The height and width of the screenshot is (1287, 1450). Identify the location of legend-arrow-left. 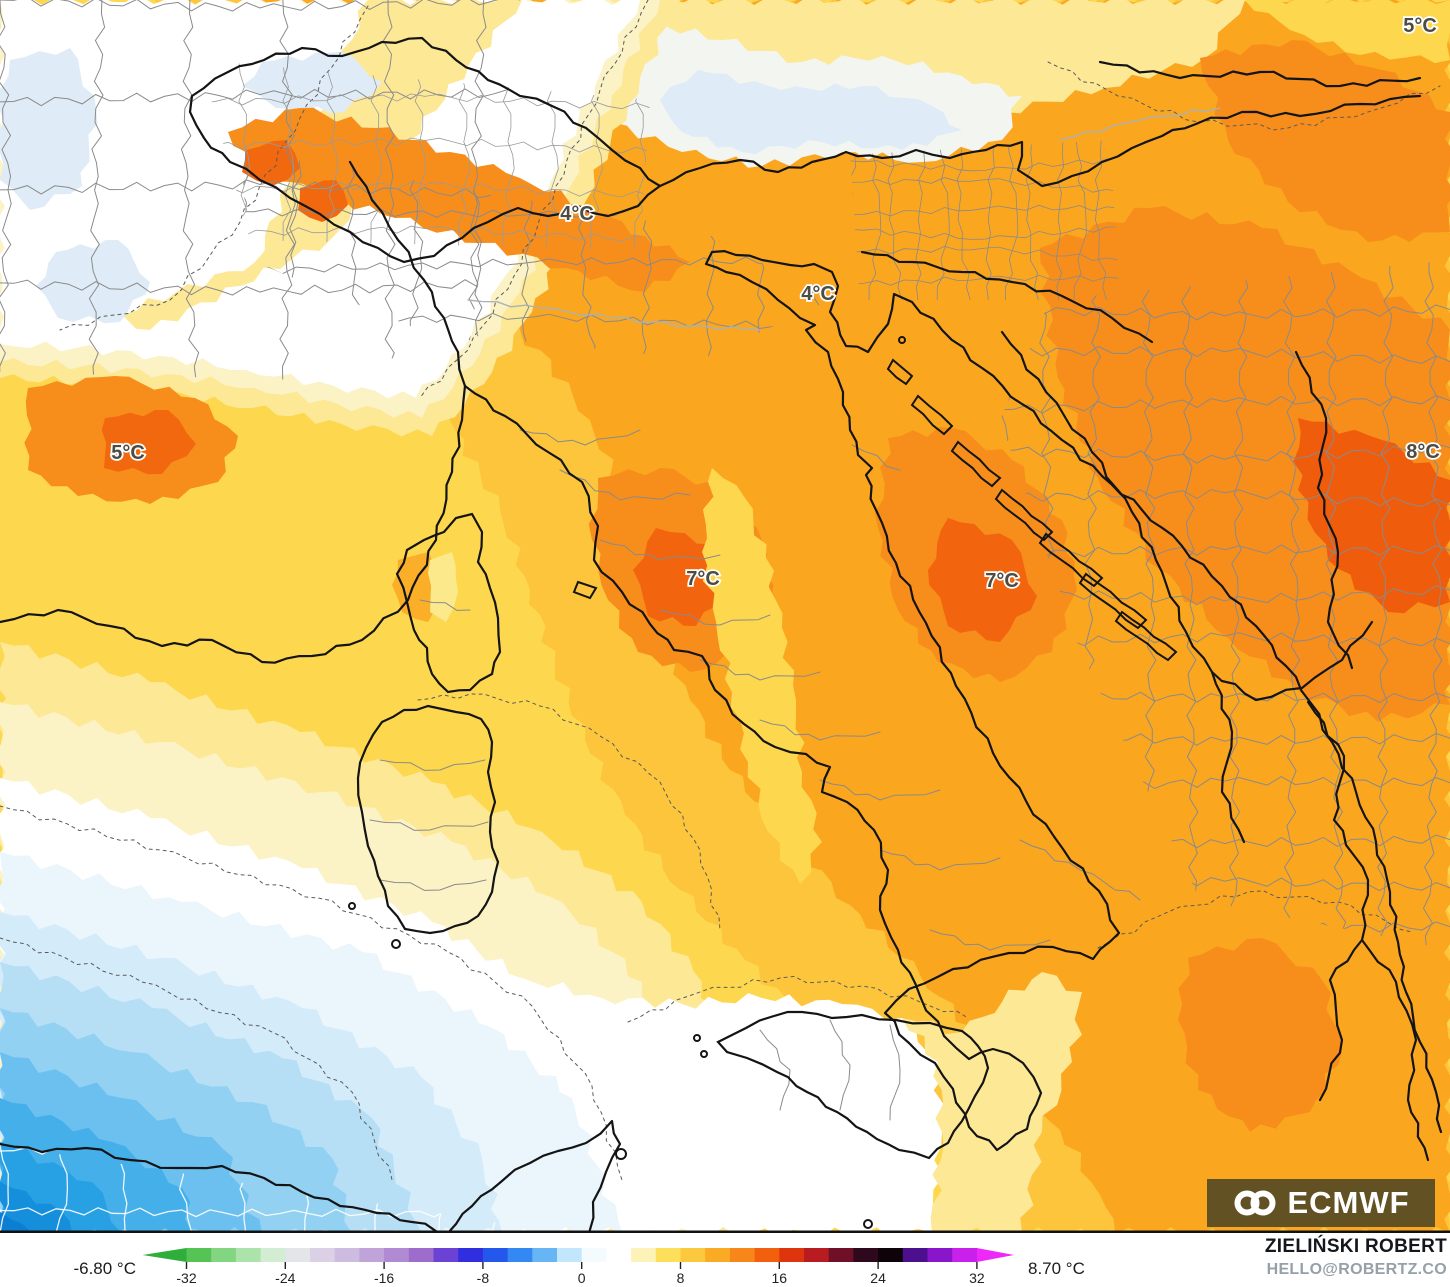
(164, 1255).